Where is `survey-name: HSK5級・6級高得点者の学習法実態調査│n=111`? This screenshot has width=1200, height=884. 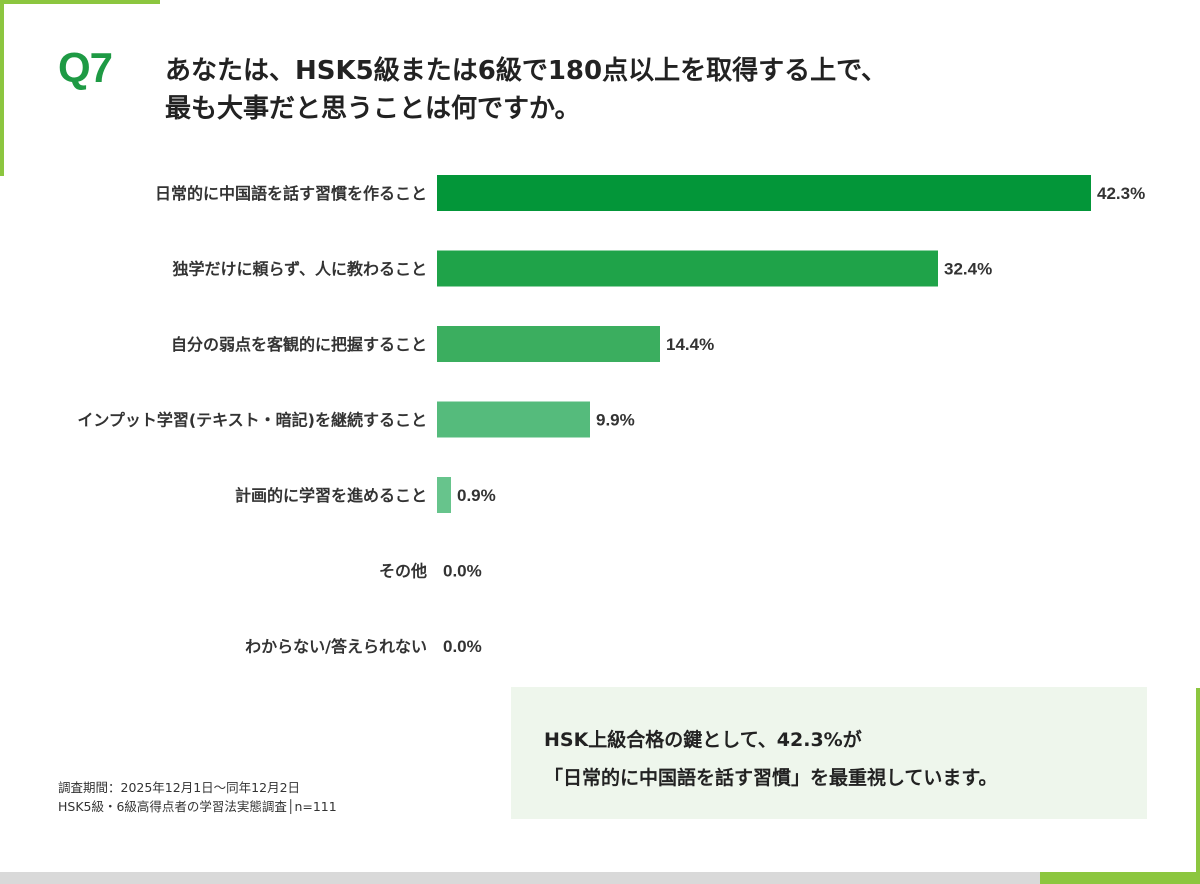
survey-name: HSK5級・6級高得点者の学習法実態調査│n=111 is located at coordinates (197, 806).